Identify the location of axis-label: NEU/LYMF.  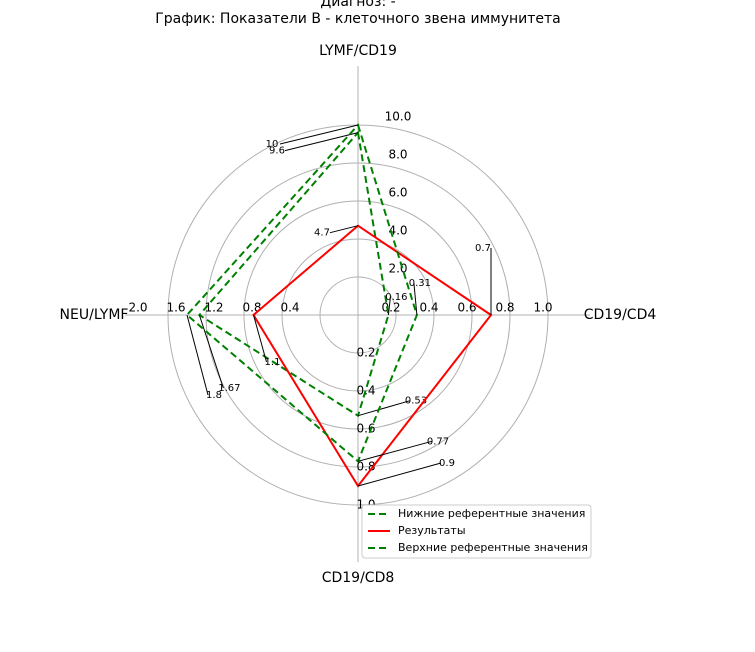
(94, 315).